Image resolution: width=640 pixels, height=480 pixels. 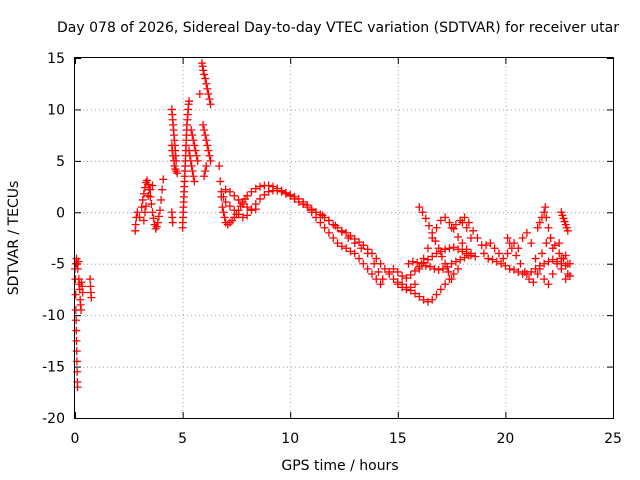 I want to click on x-tick-label: 10, so click(x=290, y=439).